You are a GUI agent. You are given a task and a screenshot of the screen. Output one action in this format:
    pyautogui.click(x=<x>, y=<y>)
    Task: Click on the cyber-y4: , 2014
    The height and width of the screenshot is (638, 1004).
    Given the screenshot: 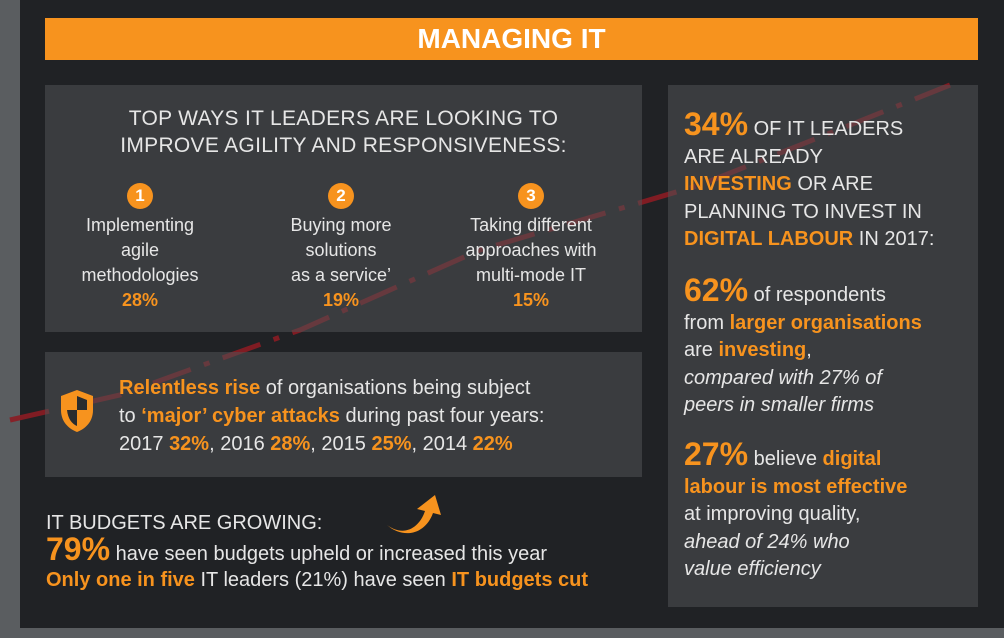 What is the action you would take?
    pyautogui.click(x=442, y=444)
    